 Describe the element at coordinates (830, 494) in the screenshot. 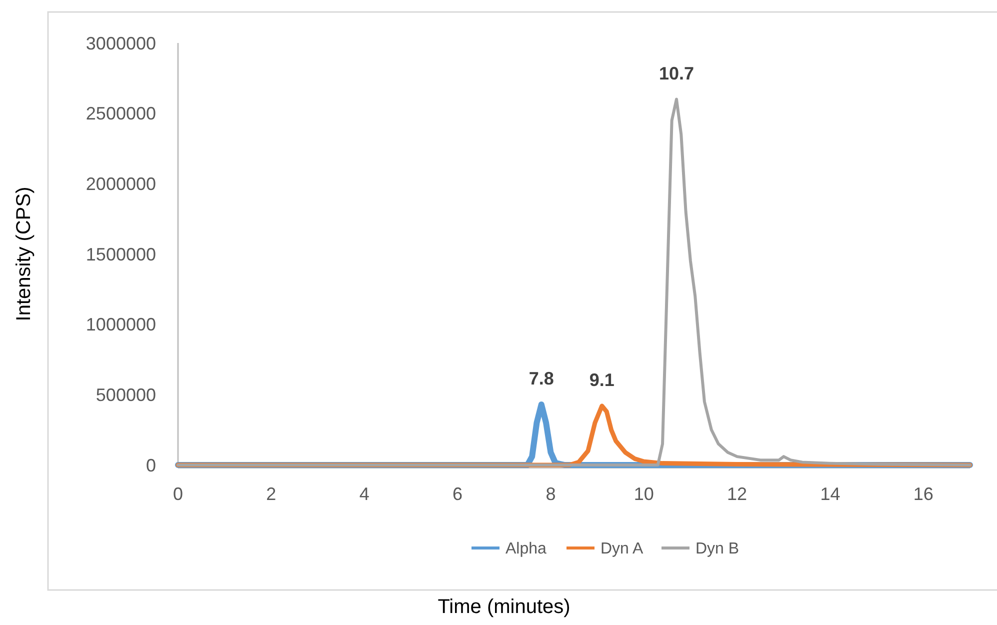

I see `x-tick-label: 14` at that location.